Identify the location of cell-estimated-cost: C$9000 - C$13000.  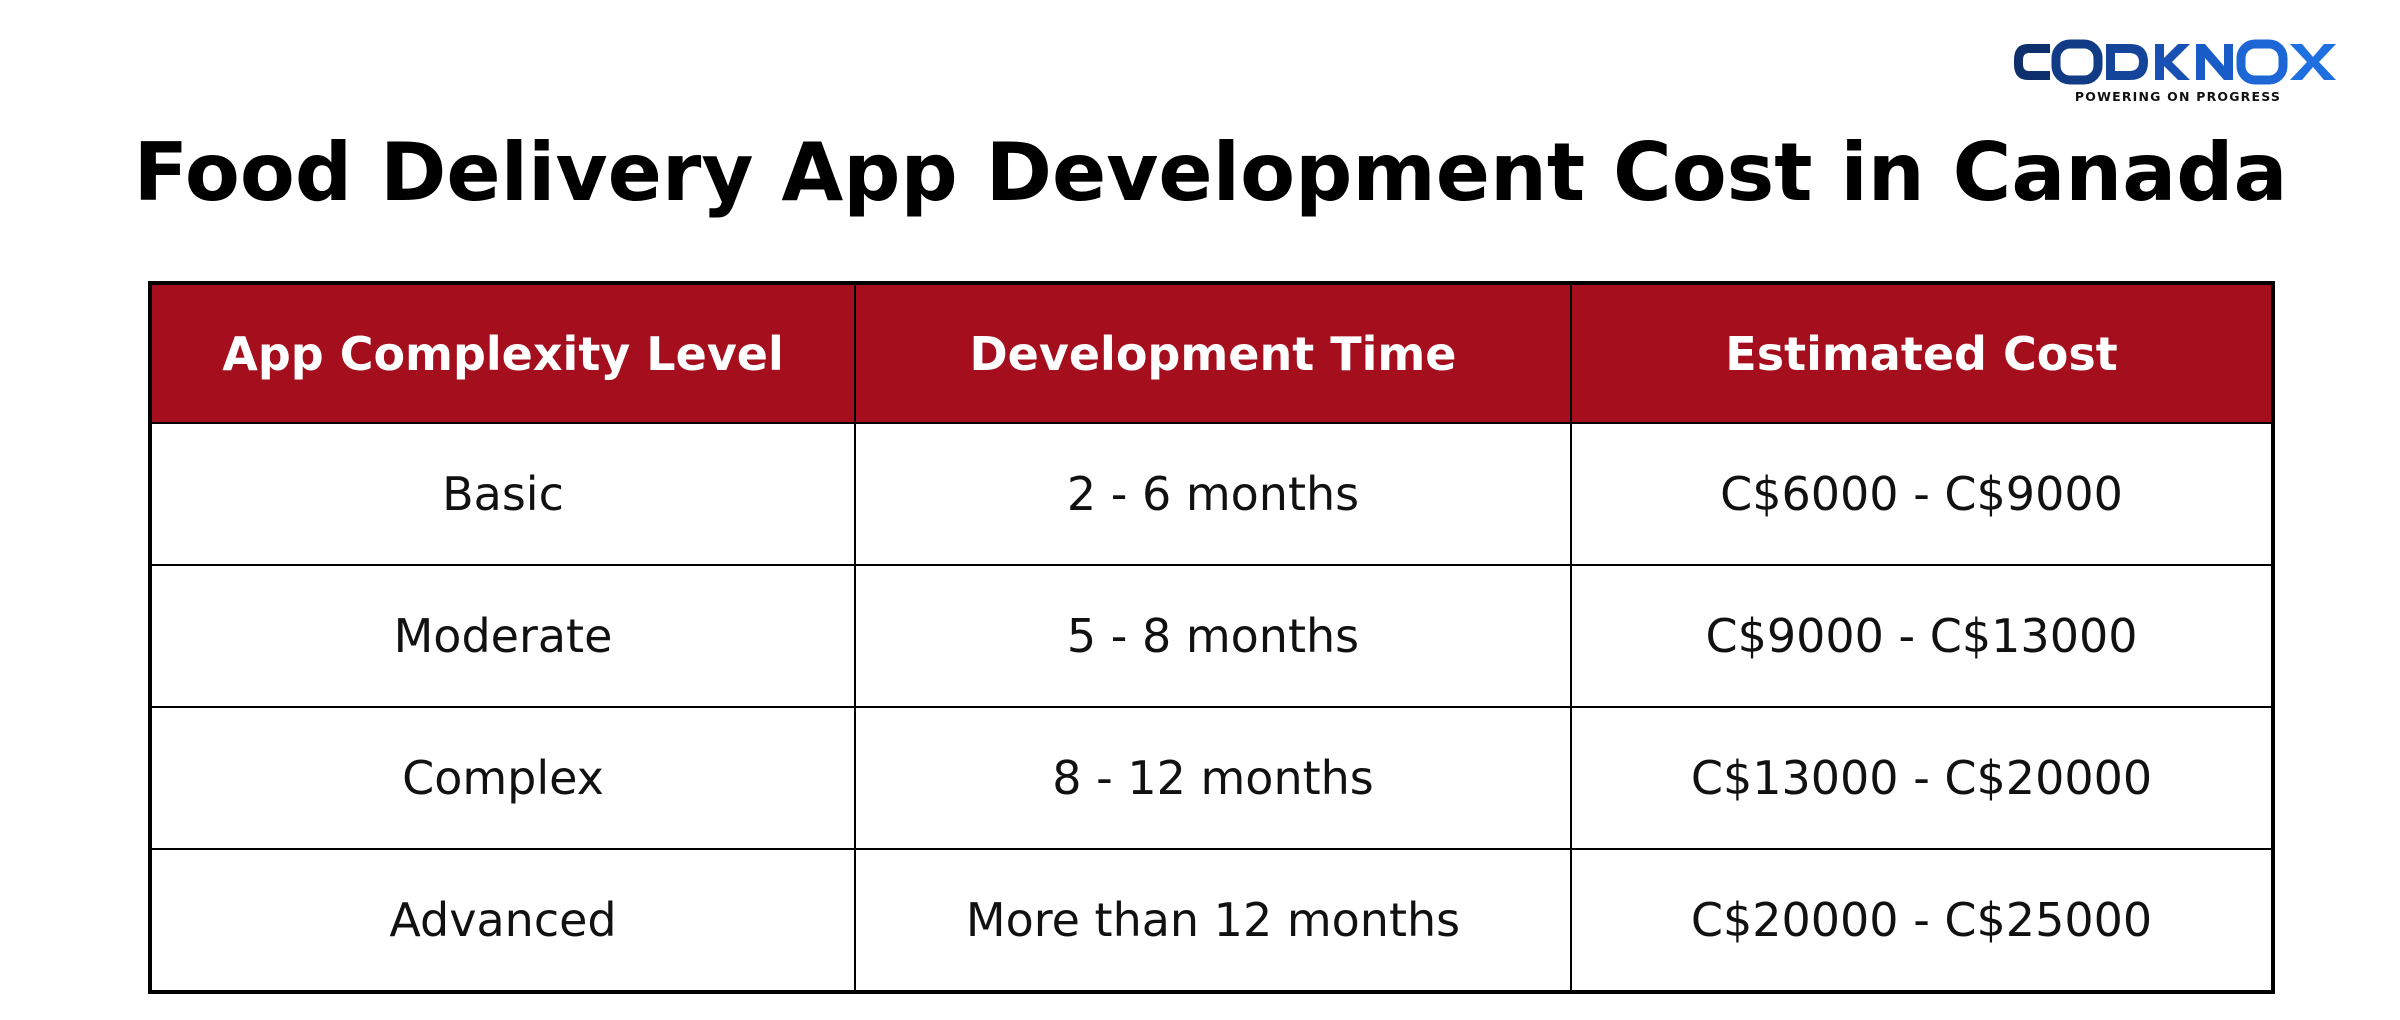
(1922, 636).